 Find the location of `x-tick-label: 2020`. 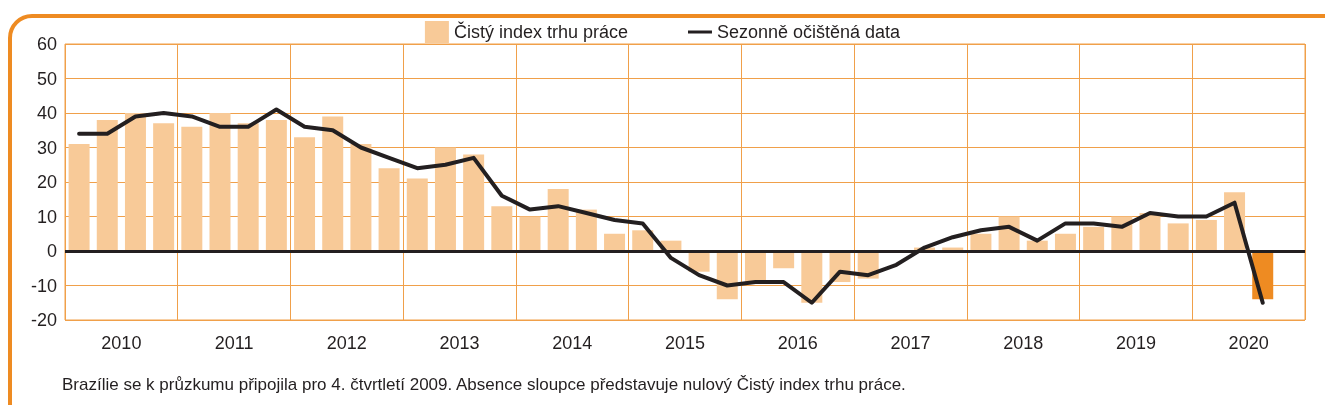

x-tick-label: 2020 is located at coordinates (1248, 343).